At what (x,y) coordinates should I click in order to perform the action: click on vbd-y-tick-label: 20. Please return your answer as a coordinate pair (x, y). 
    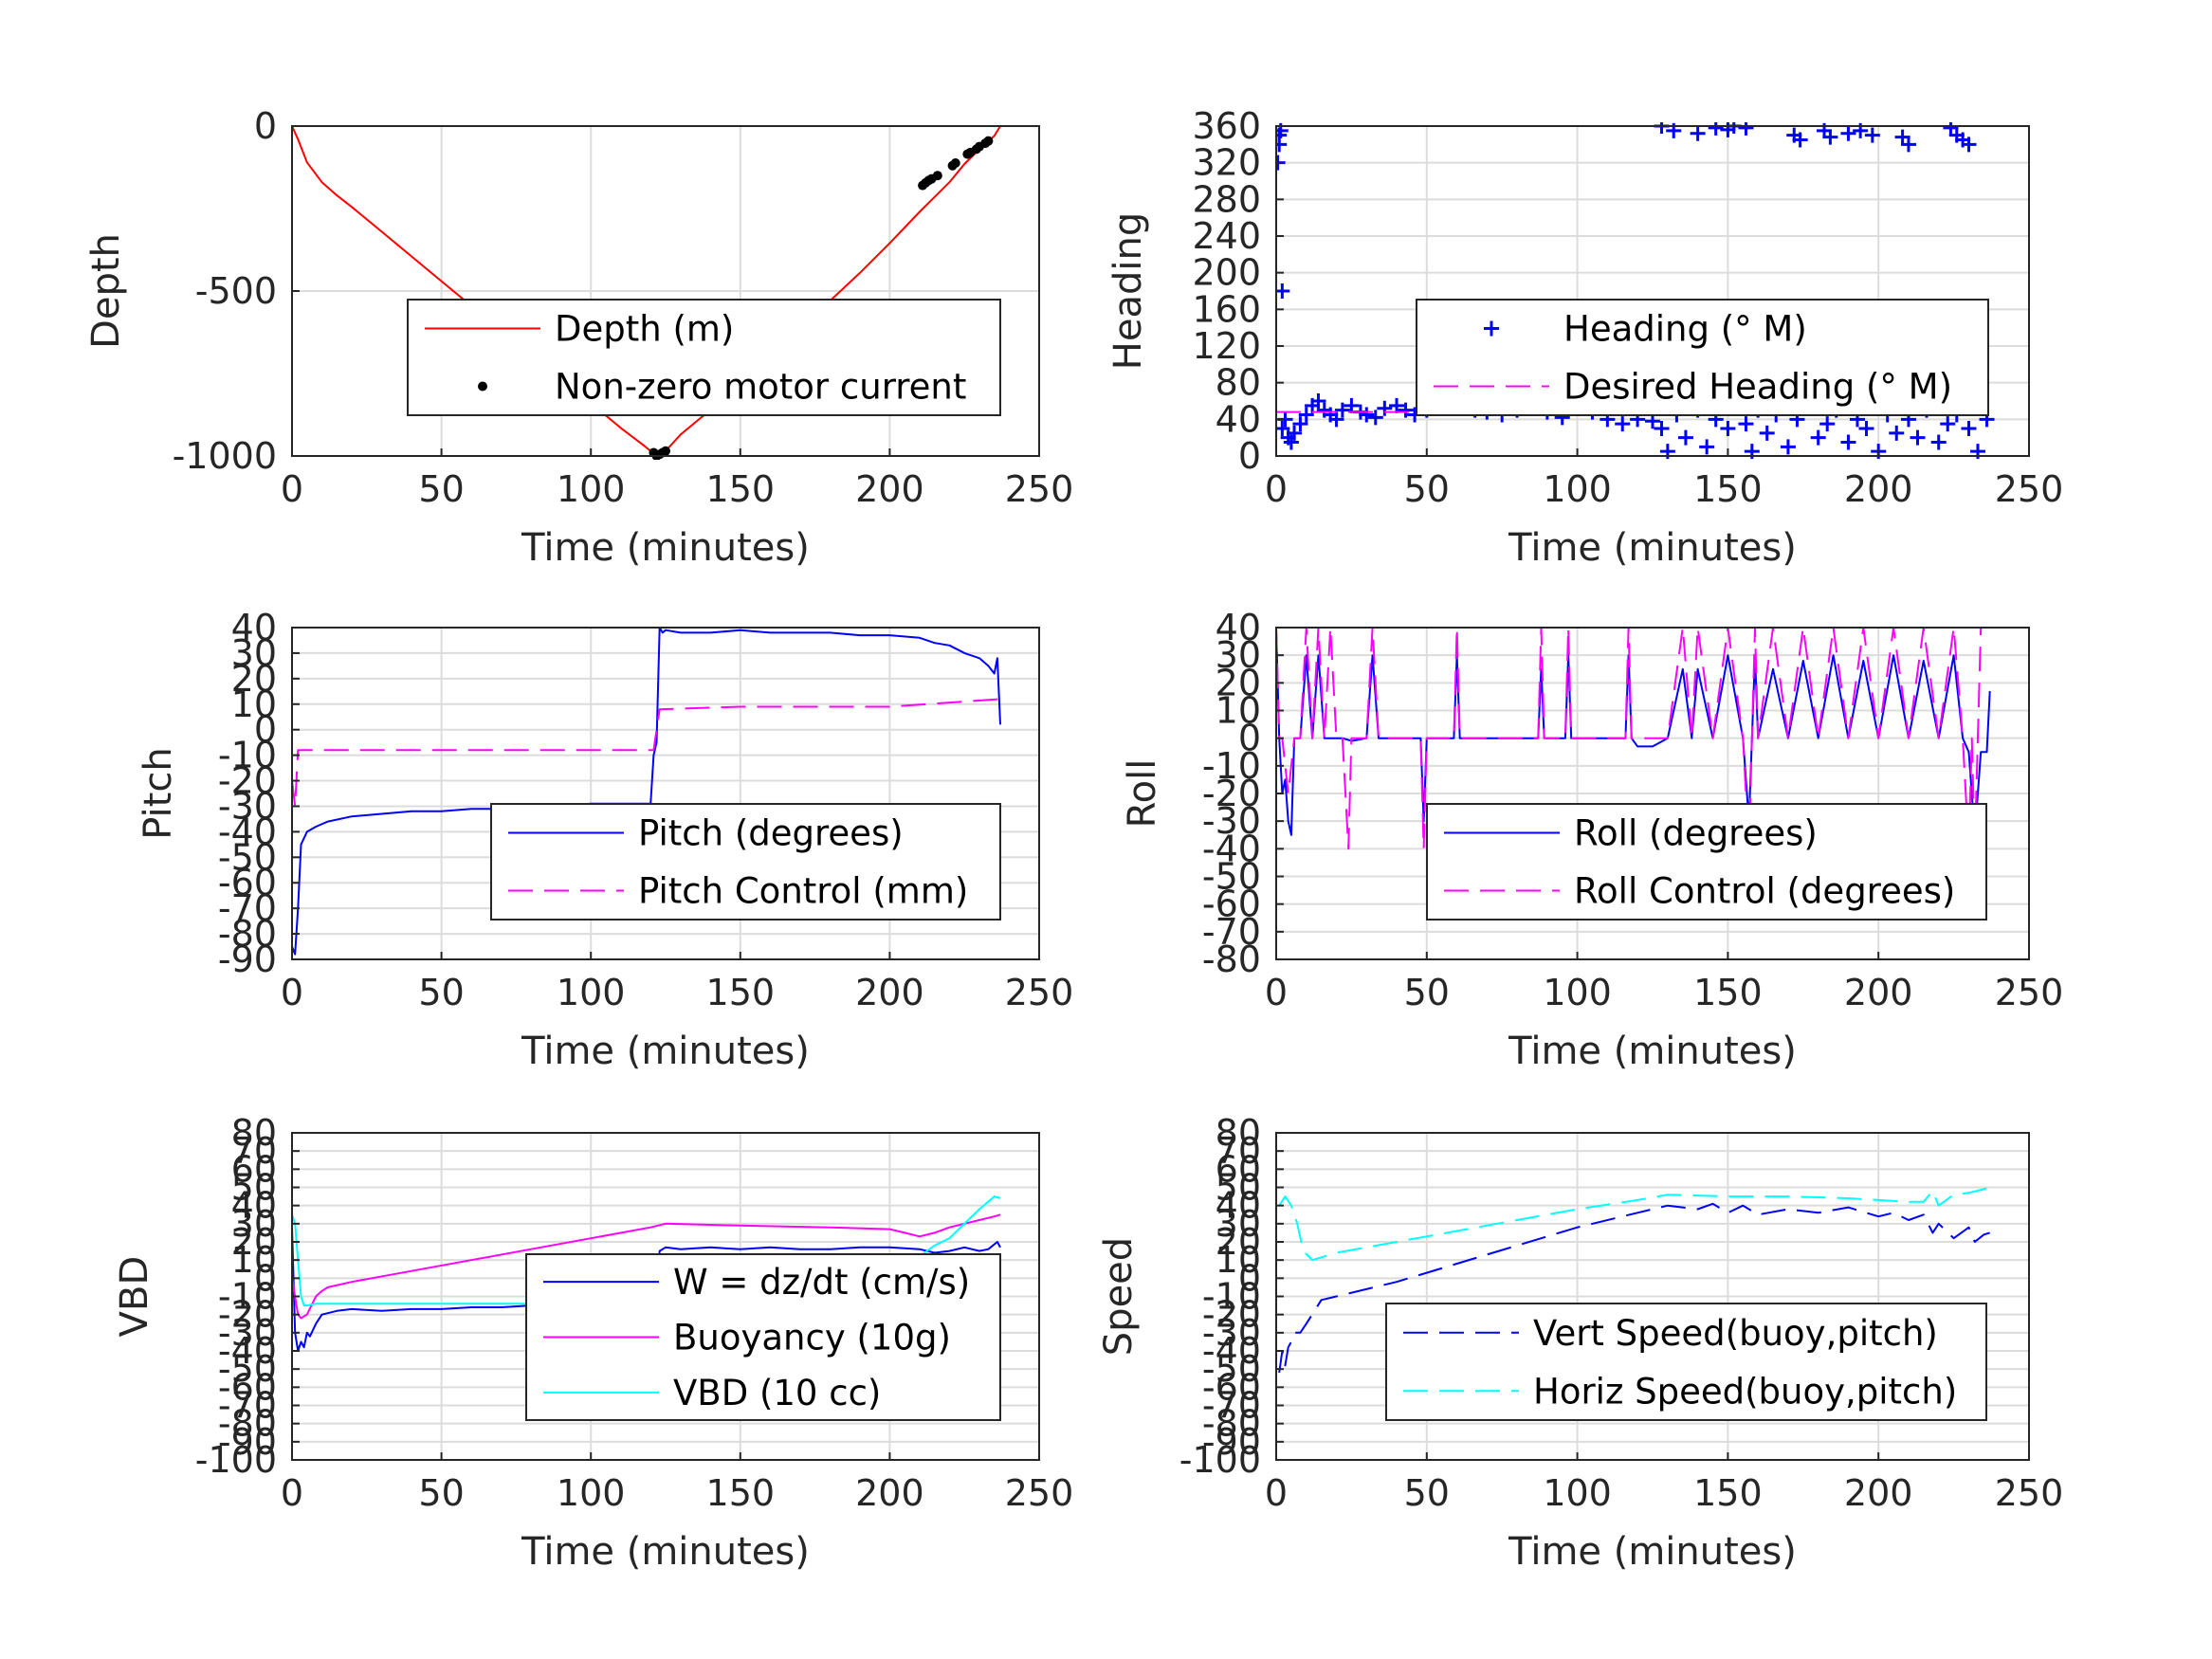
    Looking at the image, I should click on (254, 1242).